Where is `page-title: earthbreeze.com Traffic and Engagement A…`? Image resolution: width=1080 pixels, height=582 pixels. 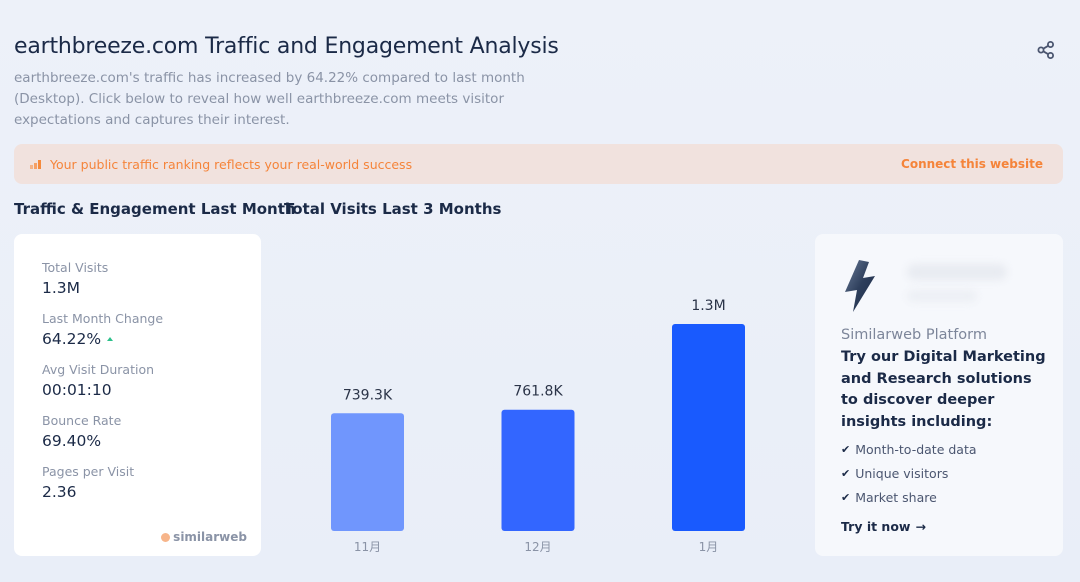
page-title: earthbreeze.com Traffic and Engagement A… is located at coordinates (286, 46).